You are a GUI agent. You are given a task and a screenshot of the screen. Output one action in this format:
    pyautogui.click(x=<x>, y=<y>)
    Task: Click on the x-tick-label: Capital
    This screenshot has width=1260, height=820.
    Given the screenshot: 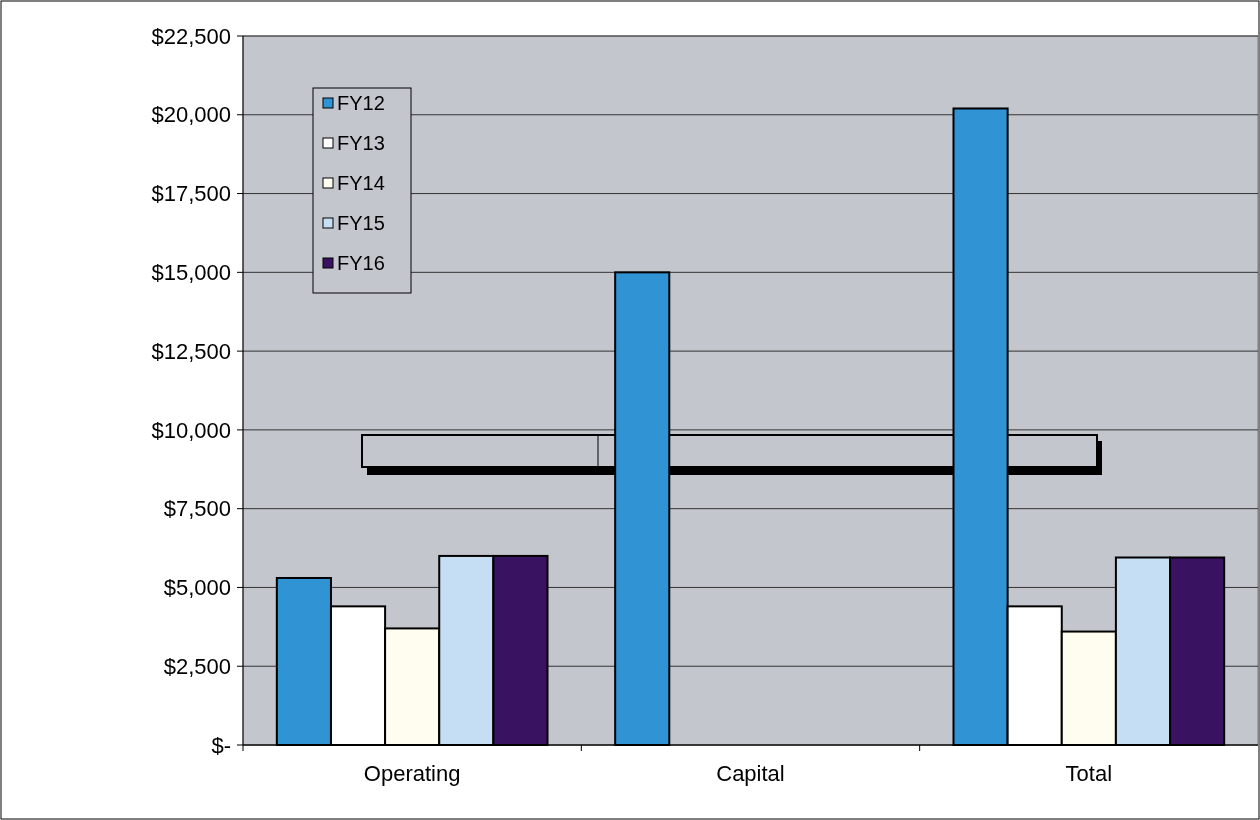 What is the action you would take?
    pyautogui.click(x=750, y=773)
    